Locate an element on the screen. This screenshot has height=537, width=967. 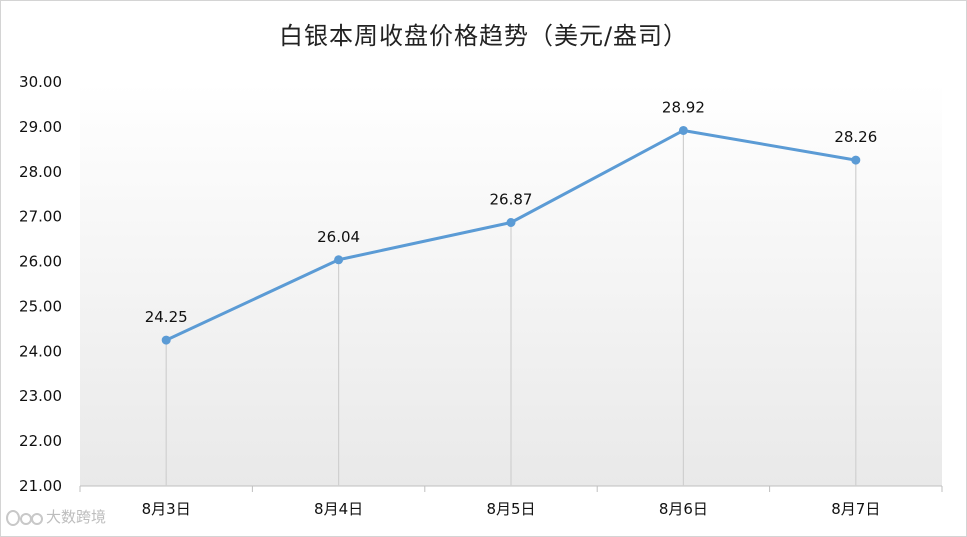
y-tick-label: 30.00 is located at coordinates (40, 82).